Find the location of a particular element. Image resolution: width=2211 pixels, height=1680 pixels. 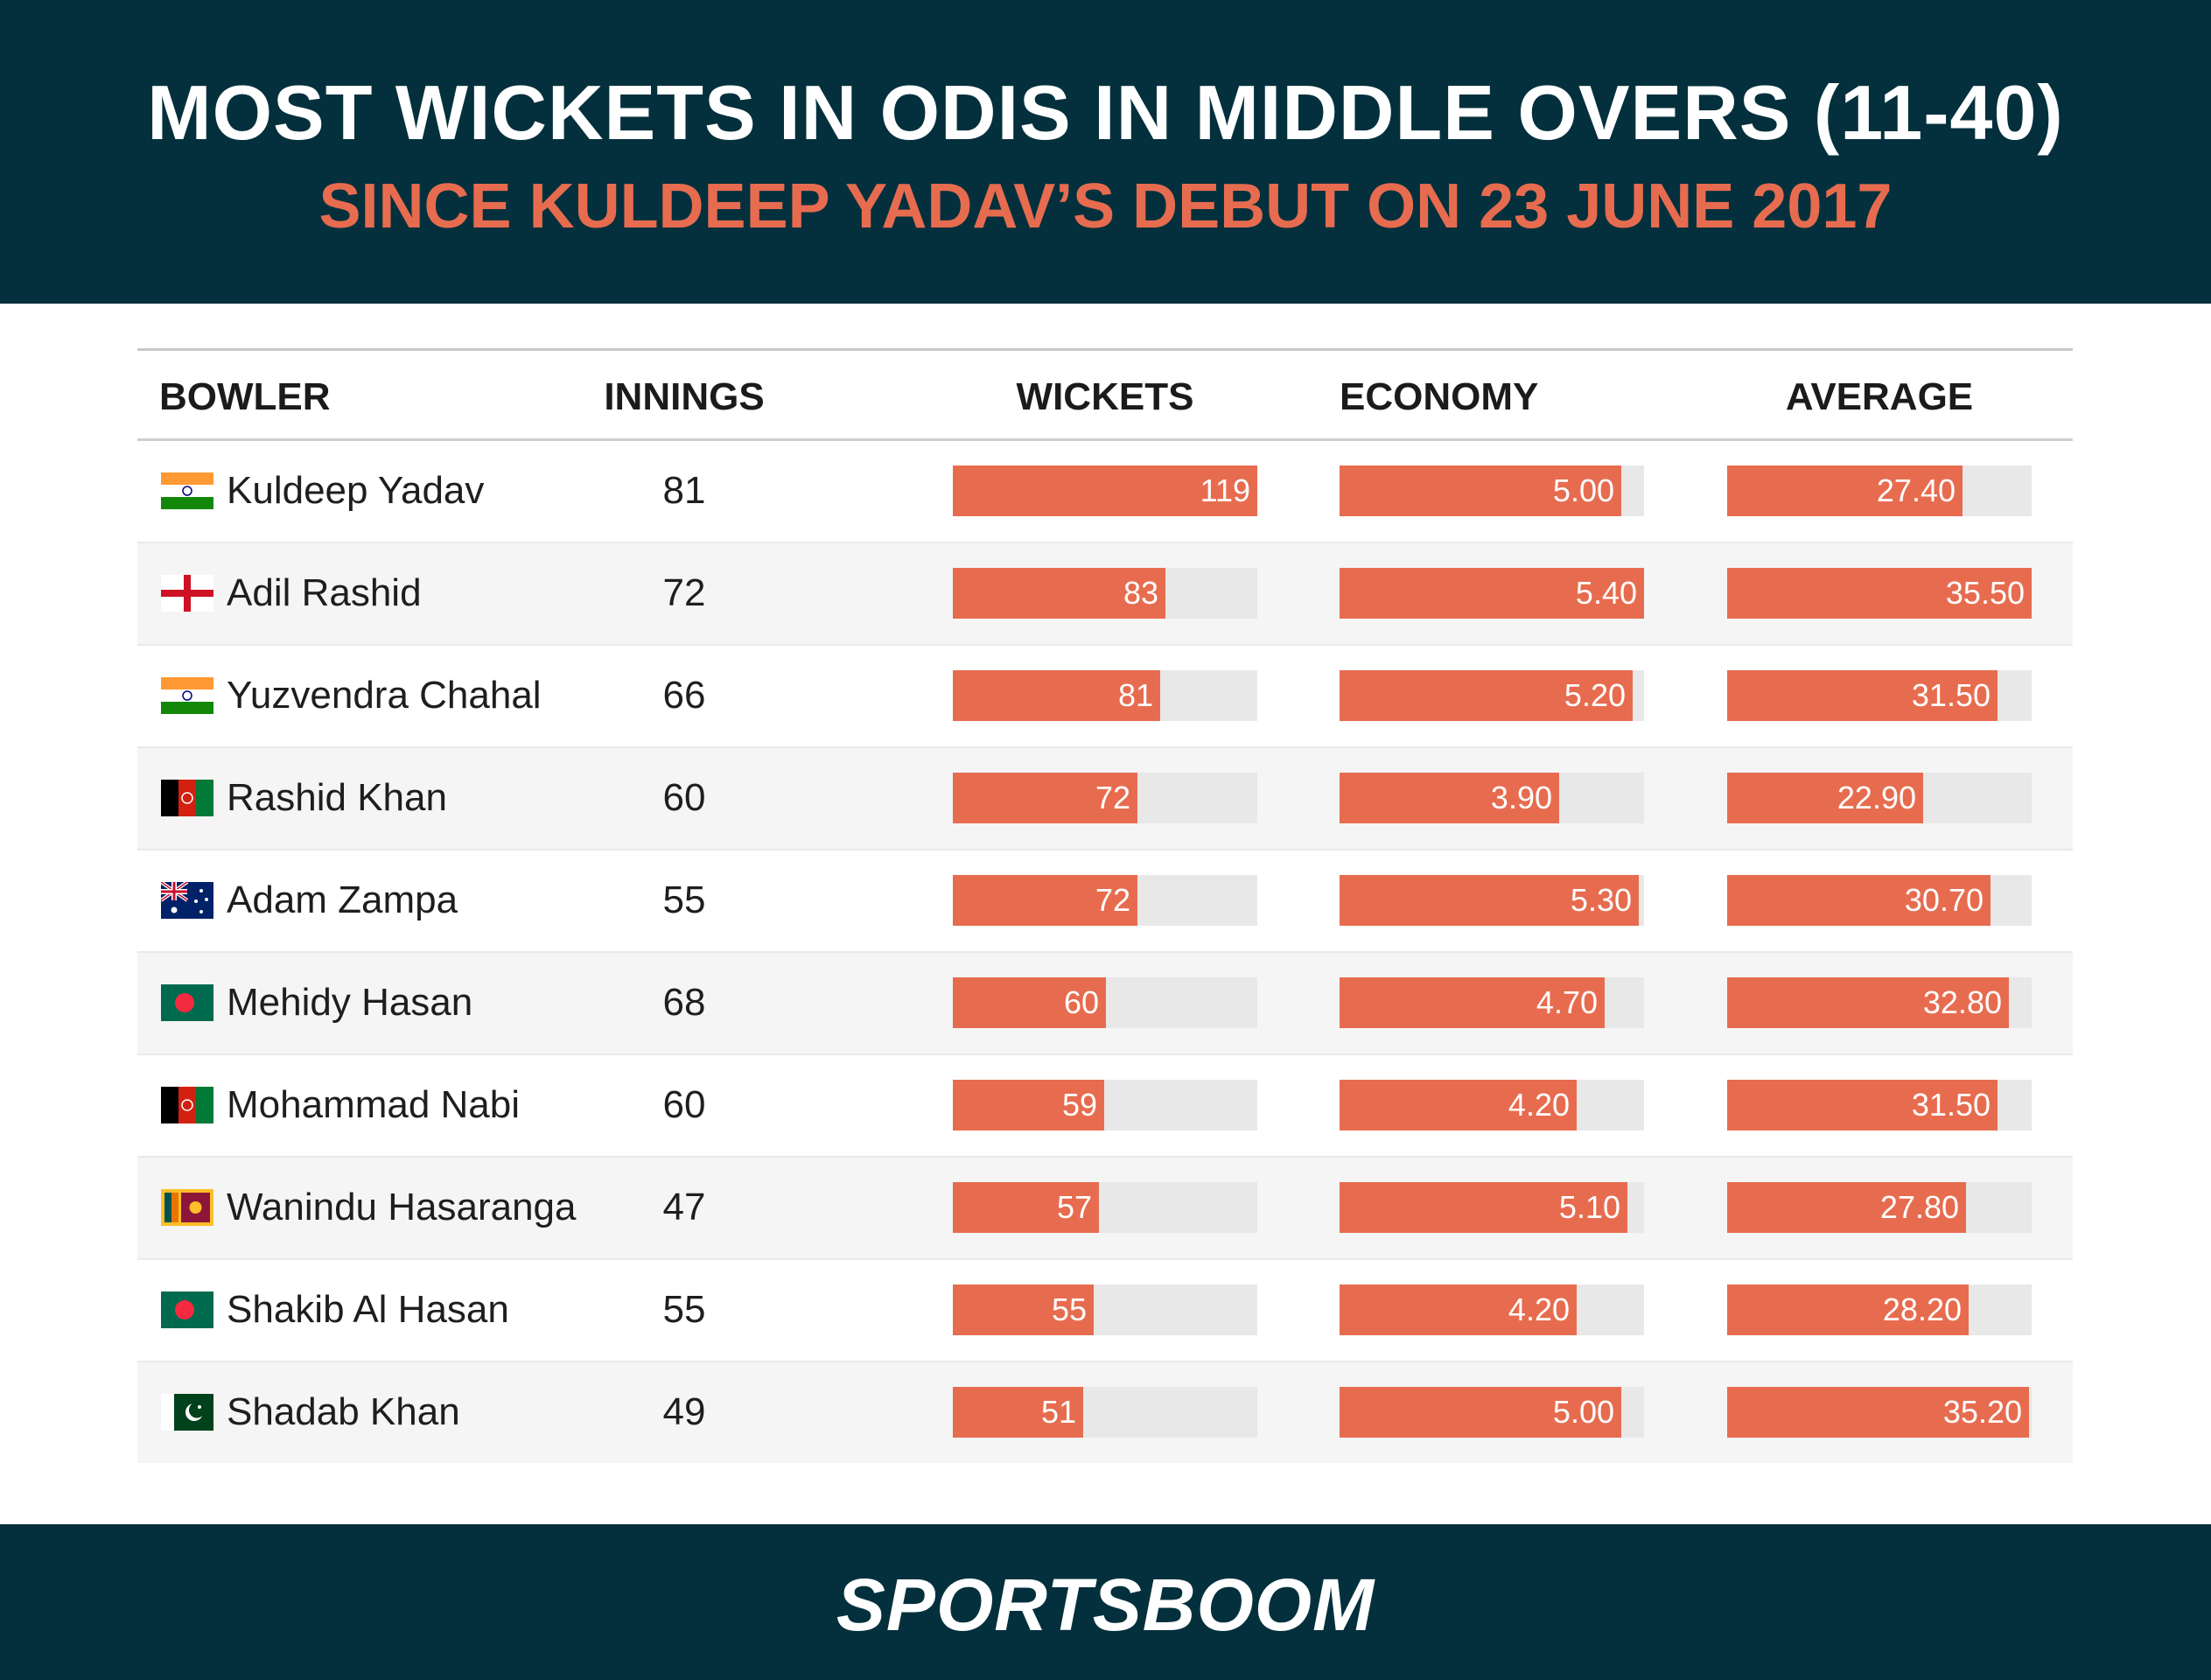

average-value-label: 30.70 is located at coordinates (1944, 900).